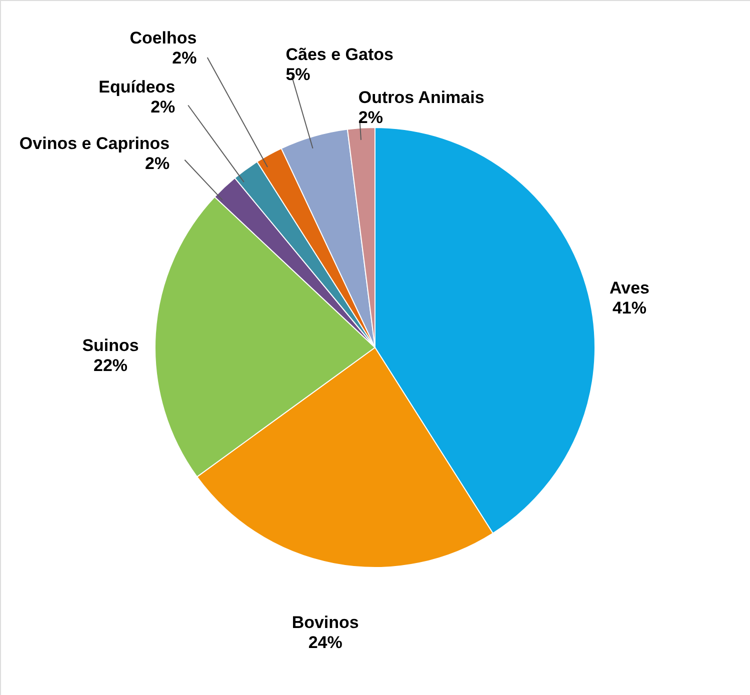  Describe the element at coordinates (340, 54) in the screenshot. I see `slice-label: Cães e Gatos` at that location.